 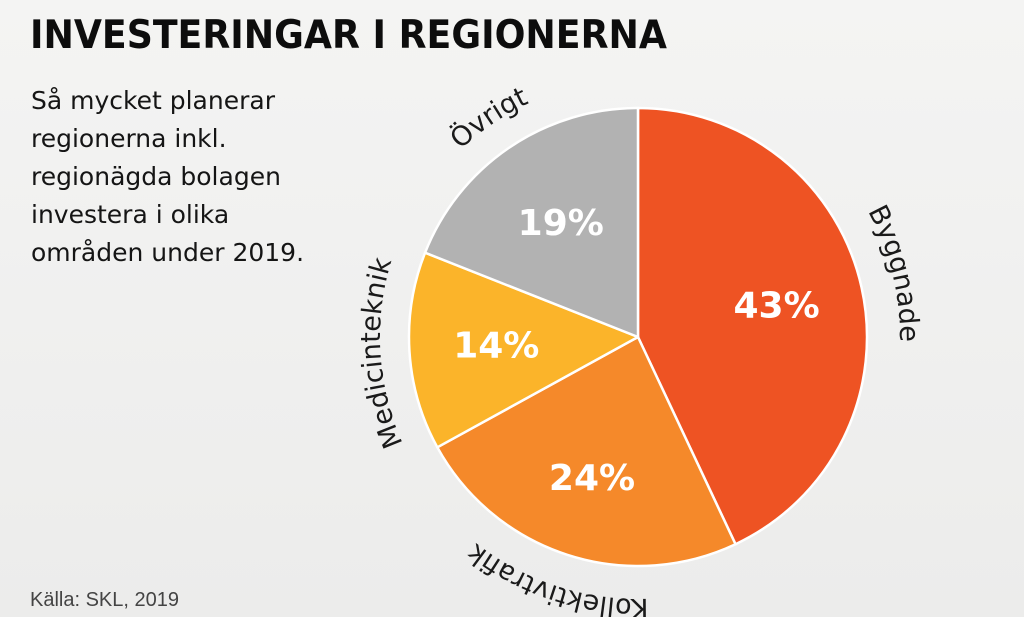 What do you see at coordinates (382, 353) in the screenshot?
I see `category-label-medicinteknik: Medicinteknik` at bounding box center [382, 353].